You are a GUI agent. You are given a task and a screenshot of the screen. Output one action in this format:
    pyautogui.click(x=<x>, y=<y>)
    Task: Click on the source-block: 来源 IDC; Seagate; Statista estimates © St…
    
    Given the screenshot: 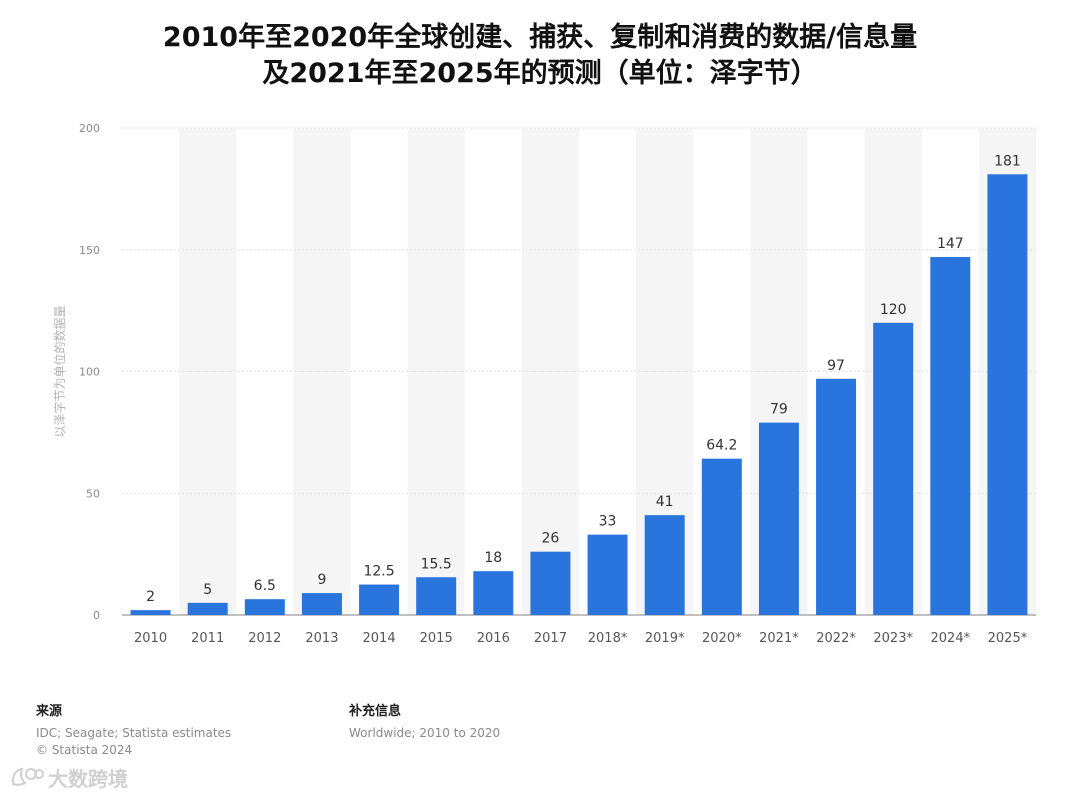 What is the action you would take?
    pyautogui.click(x=133, y=731)
    